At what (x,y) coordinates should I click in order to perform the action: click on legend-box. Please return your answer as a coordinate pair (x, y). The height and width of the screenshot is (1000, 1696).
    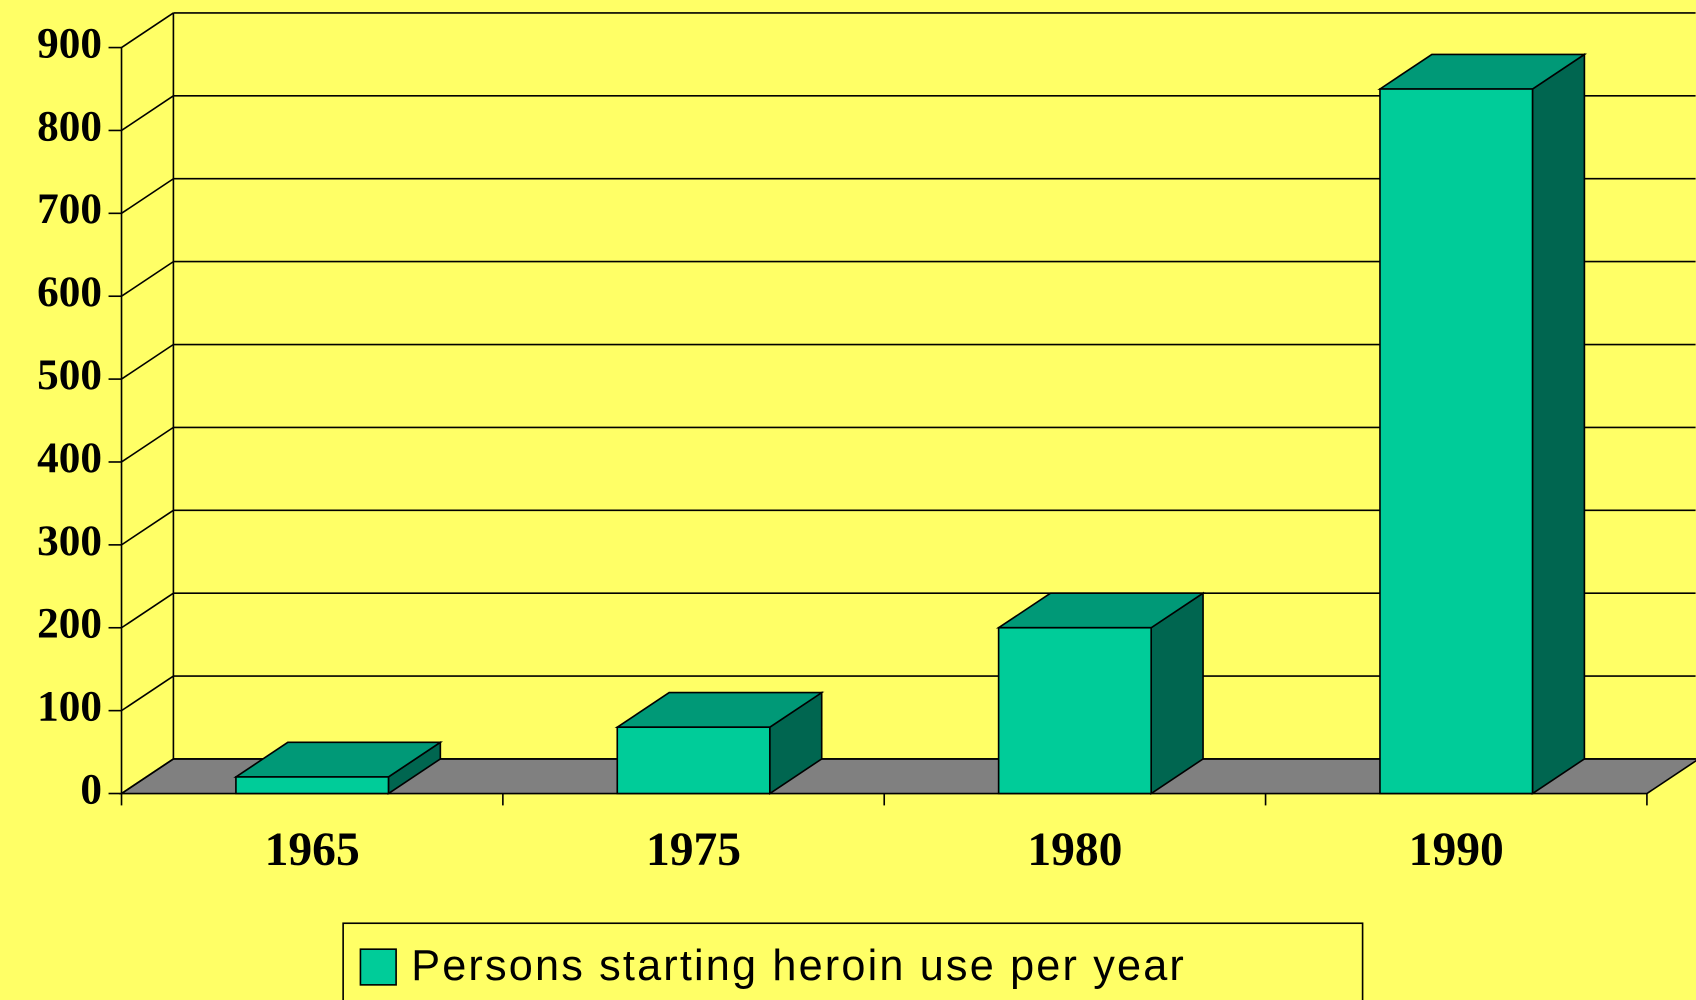
    Looking at the image, I should click on (853, 961).